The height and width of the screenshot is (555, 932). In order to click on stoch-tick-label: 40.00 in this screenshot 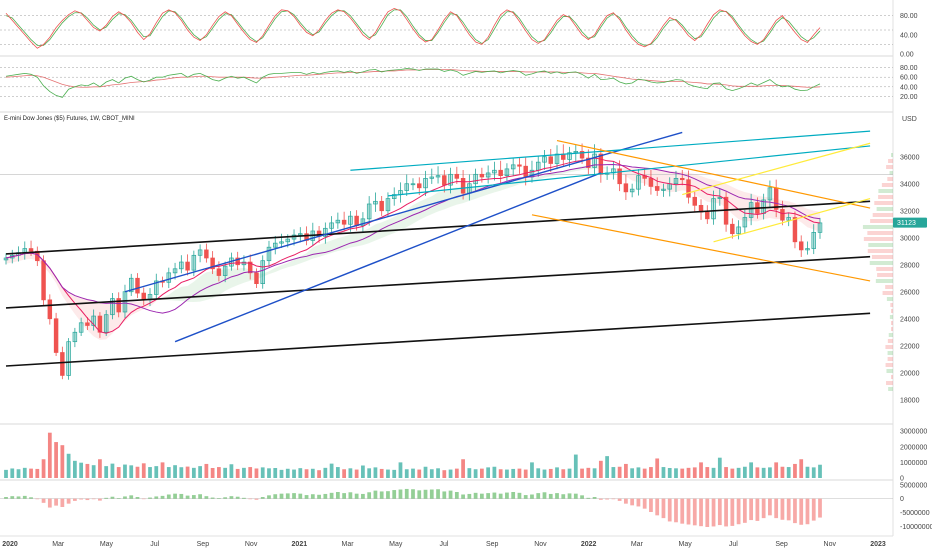, I will do `click(909, 35)`.